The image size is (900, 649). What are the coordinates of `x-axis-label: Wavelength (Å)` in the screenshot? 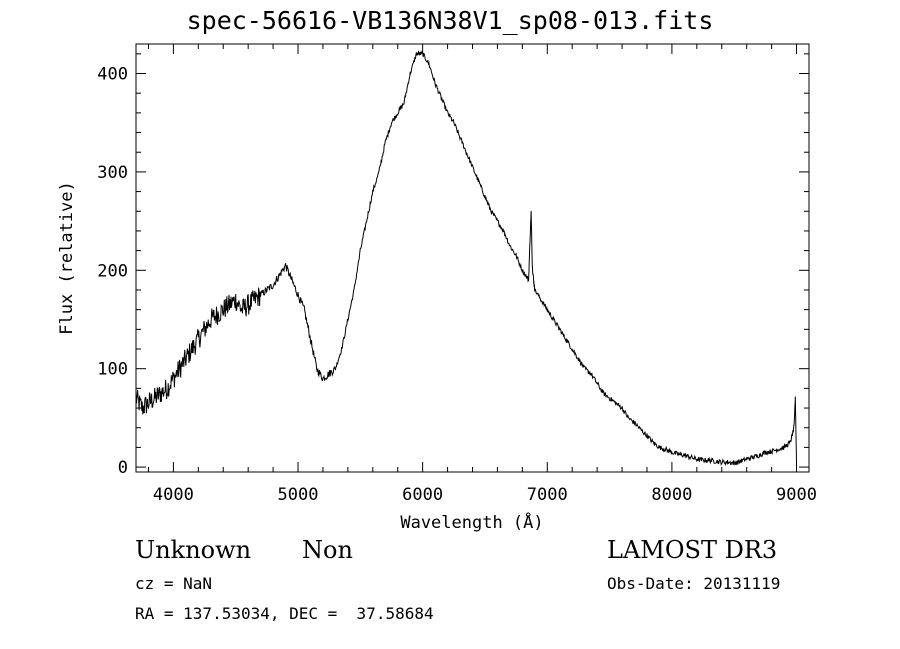 It's located at (471, 522).